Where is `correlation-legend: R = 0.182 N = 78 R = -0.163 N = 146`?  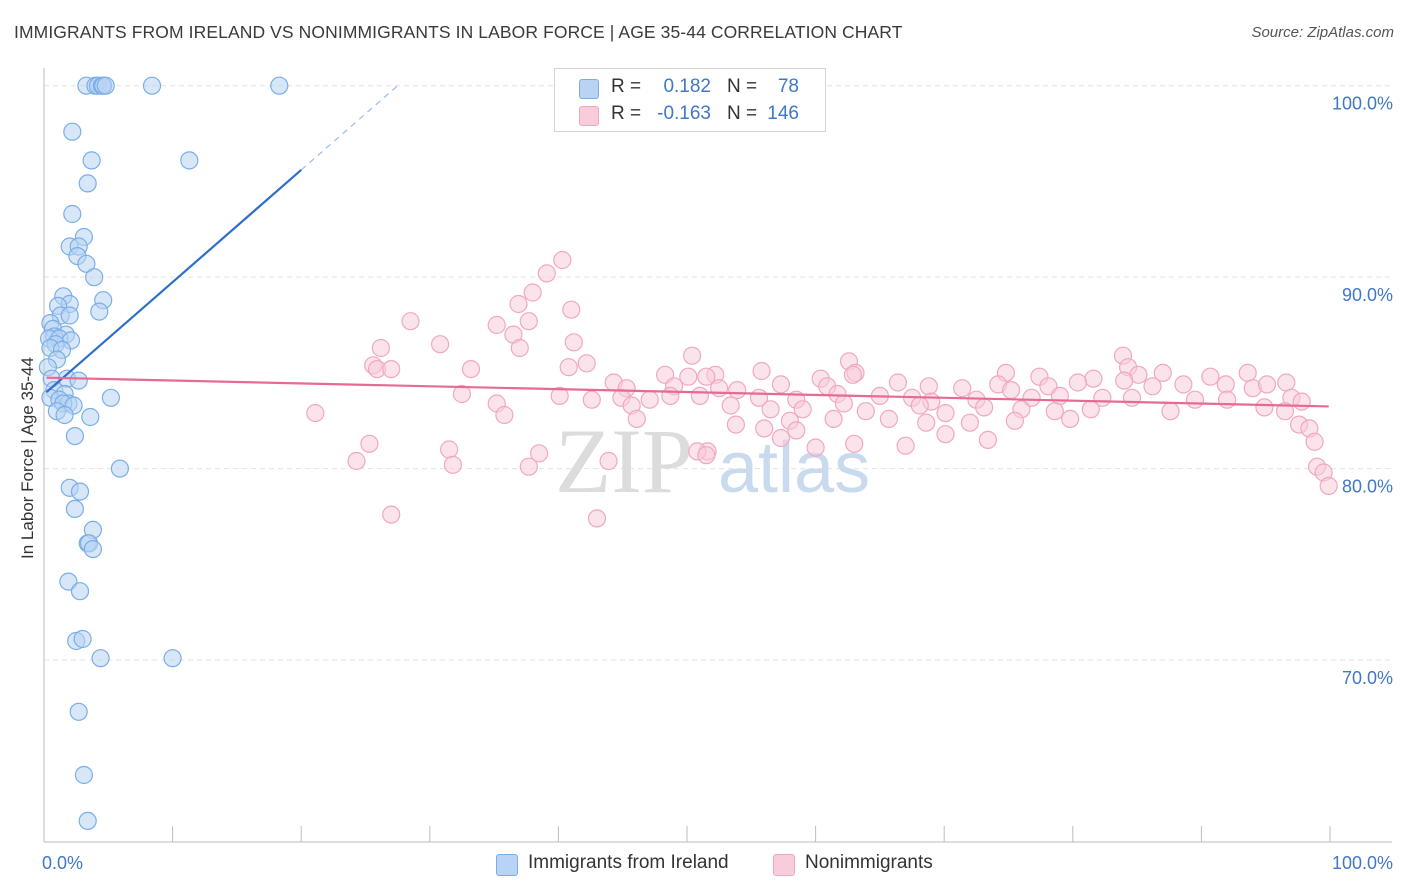 correlation-legend: R = 0.182 N = 78 R = -0.163 N = 146 is located at coordinates (690, 100).